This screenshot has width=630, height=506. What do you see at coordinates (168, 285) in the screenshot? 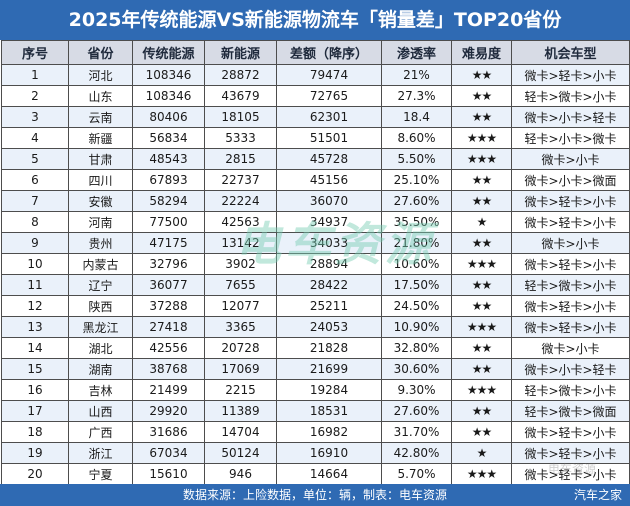
I see `traditional-sales-cell: 36077` at bounding box center [168, 285].